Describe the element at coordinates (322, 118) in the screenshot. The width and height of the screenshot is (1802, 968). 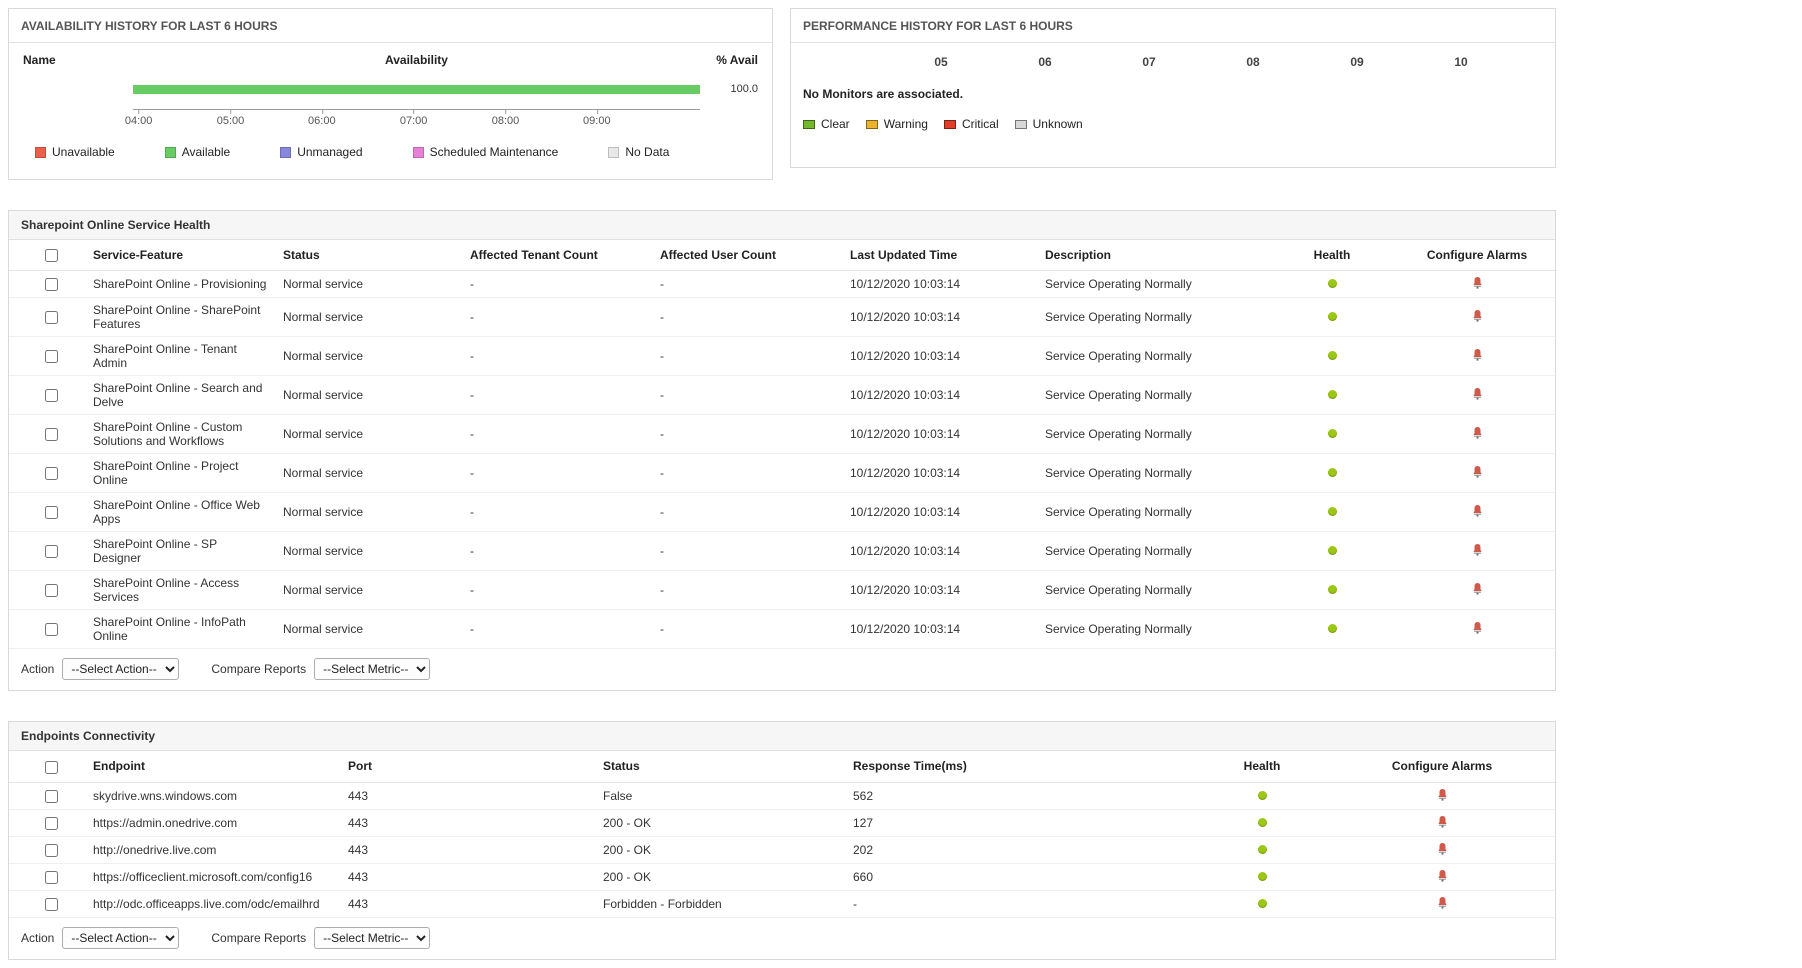
I see `x-axis-tick: 06:00` at that location.